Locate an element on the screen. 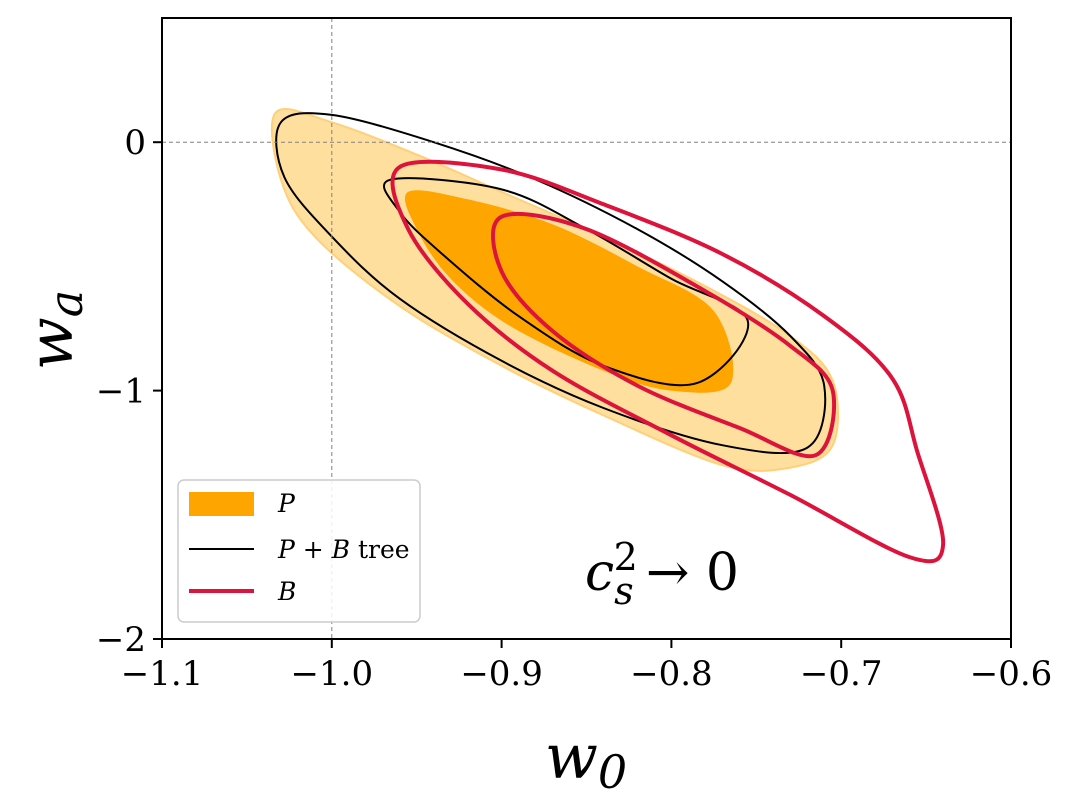 This screenshot has height=812, width=1071. x-tick-label: −1.0 is located at coordinates (332, 674).